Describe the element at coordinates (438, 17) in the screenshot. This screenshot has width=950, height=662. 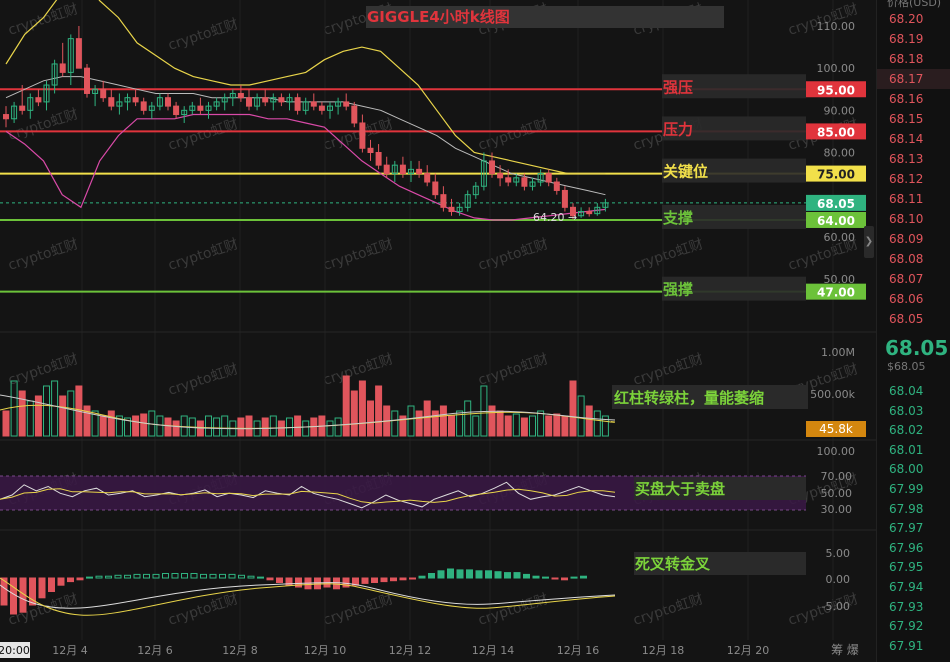
I see `chart-title: GIGGLE4小时k线图` at that location.